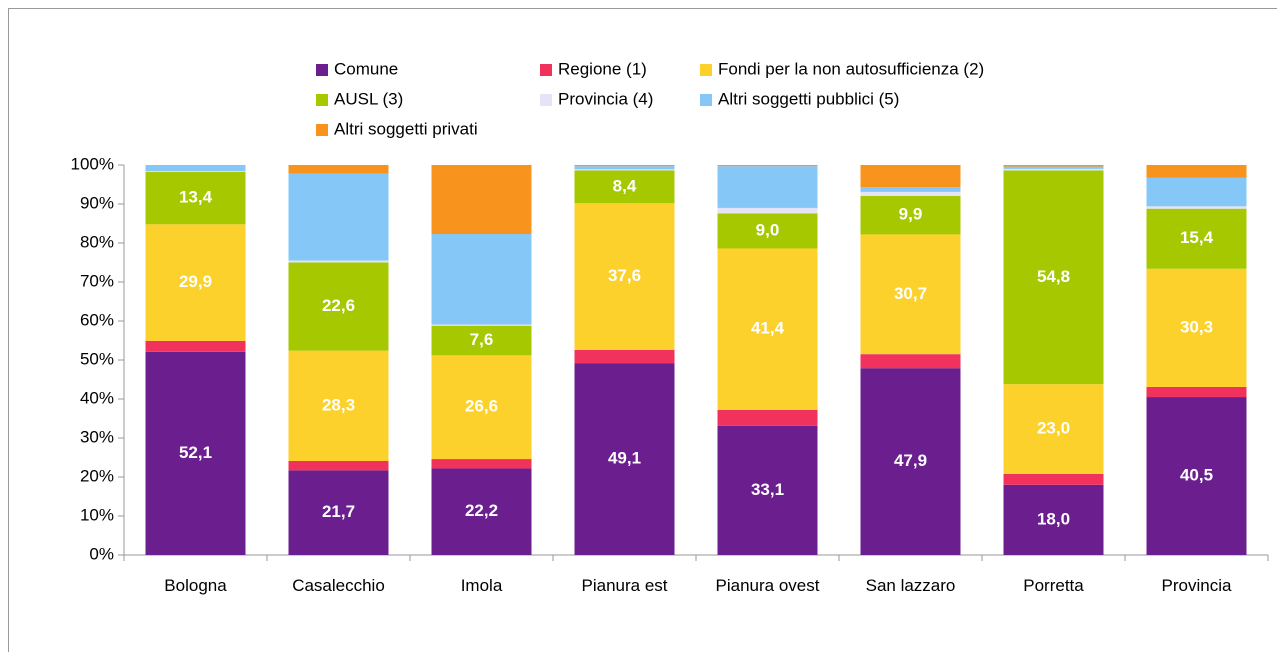 The width and height of the screenshot is (1277, 652). Describe the element at coordinates (851, 68) in the screenshot. I see `legend-label: Fondi per la non autosufficienza (2)` at that location.